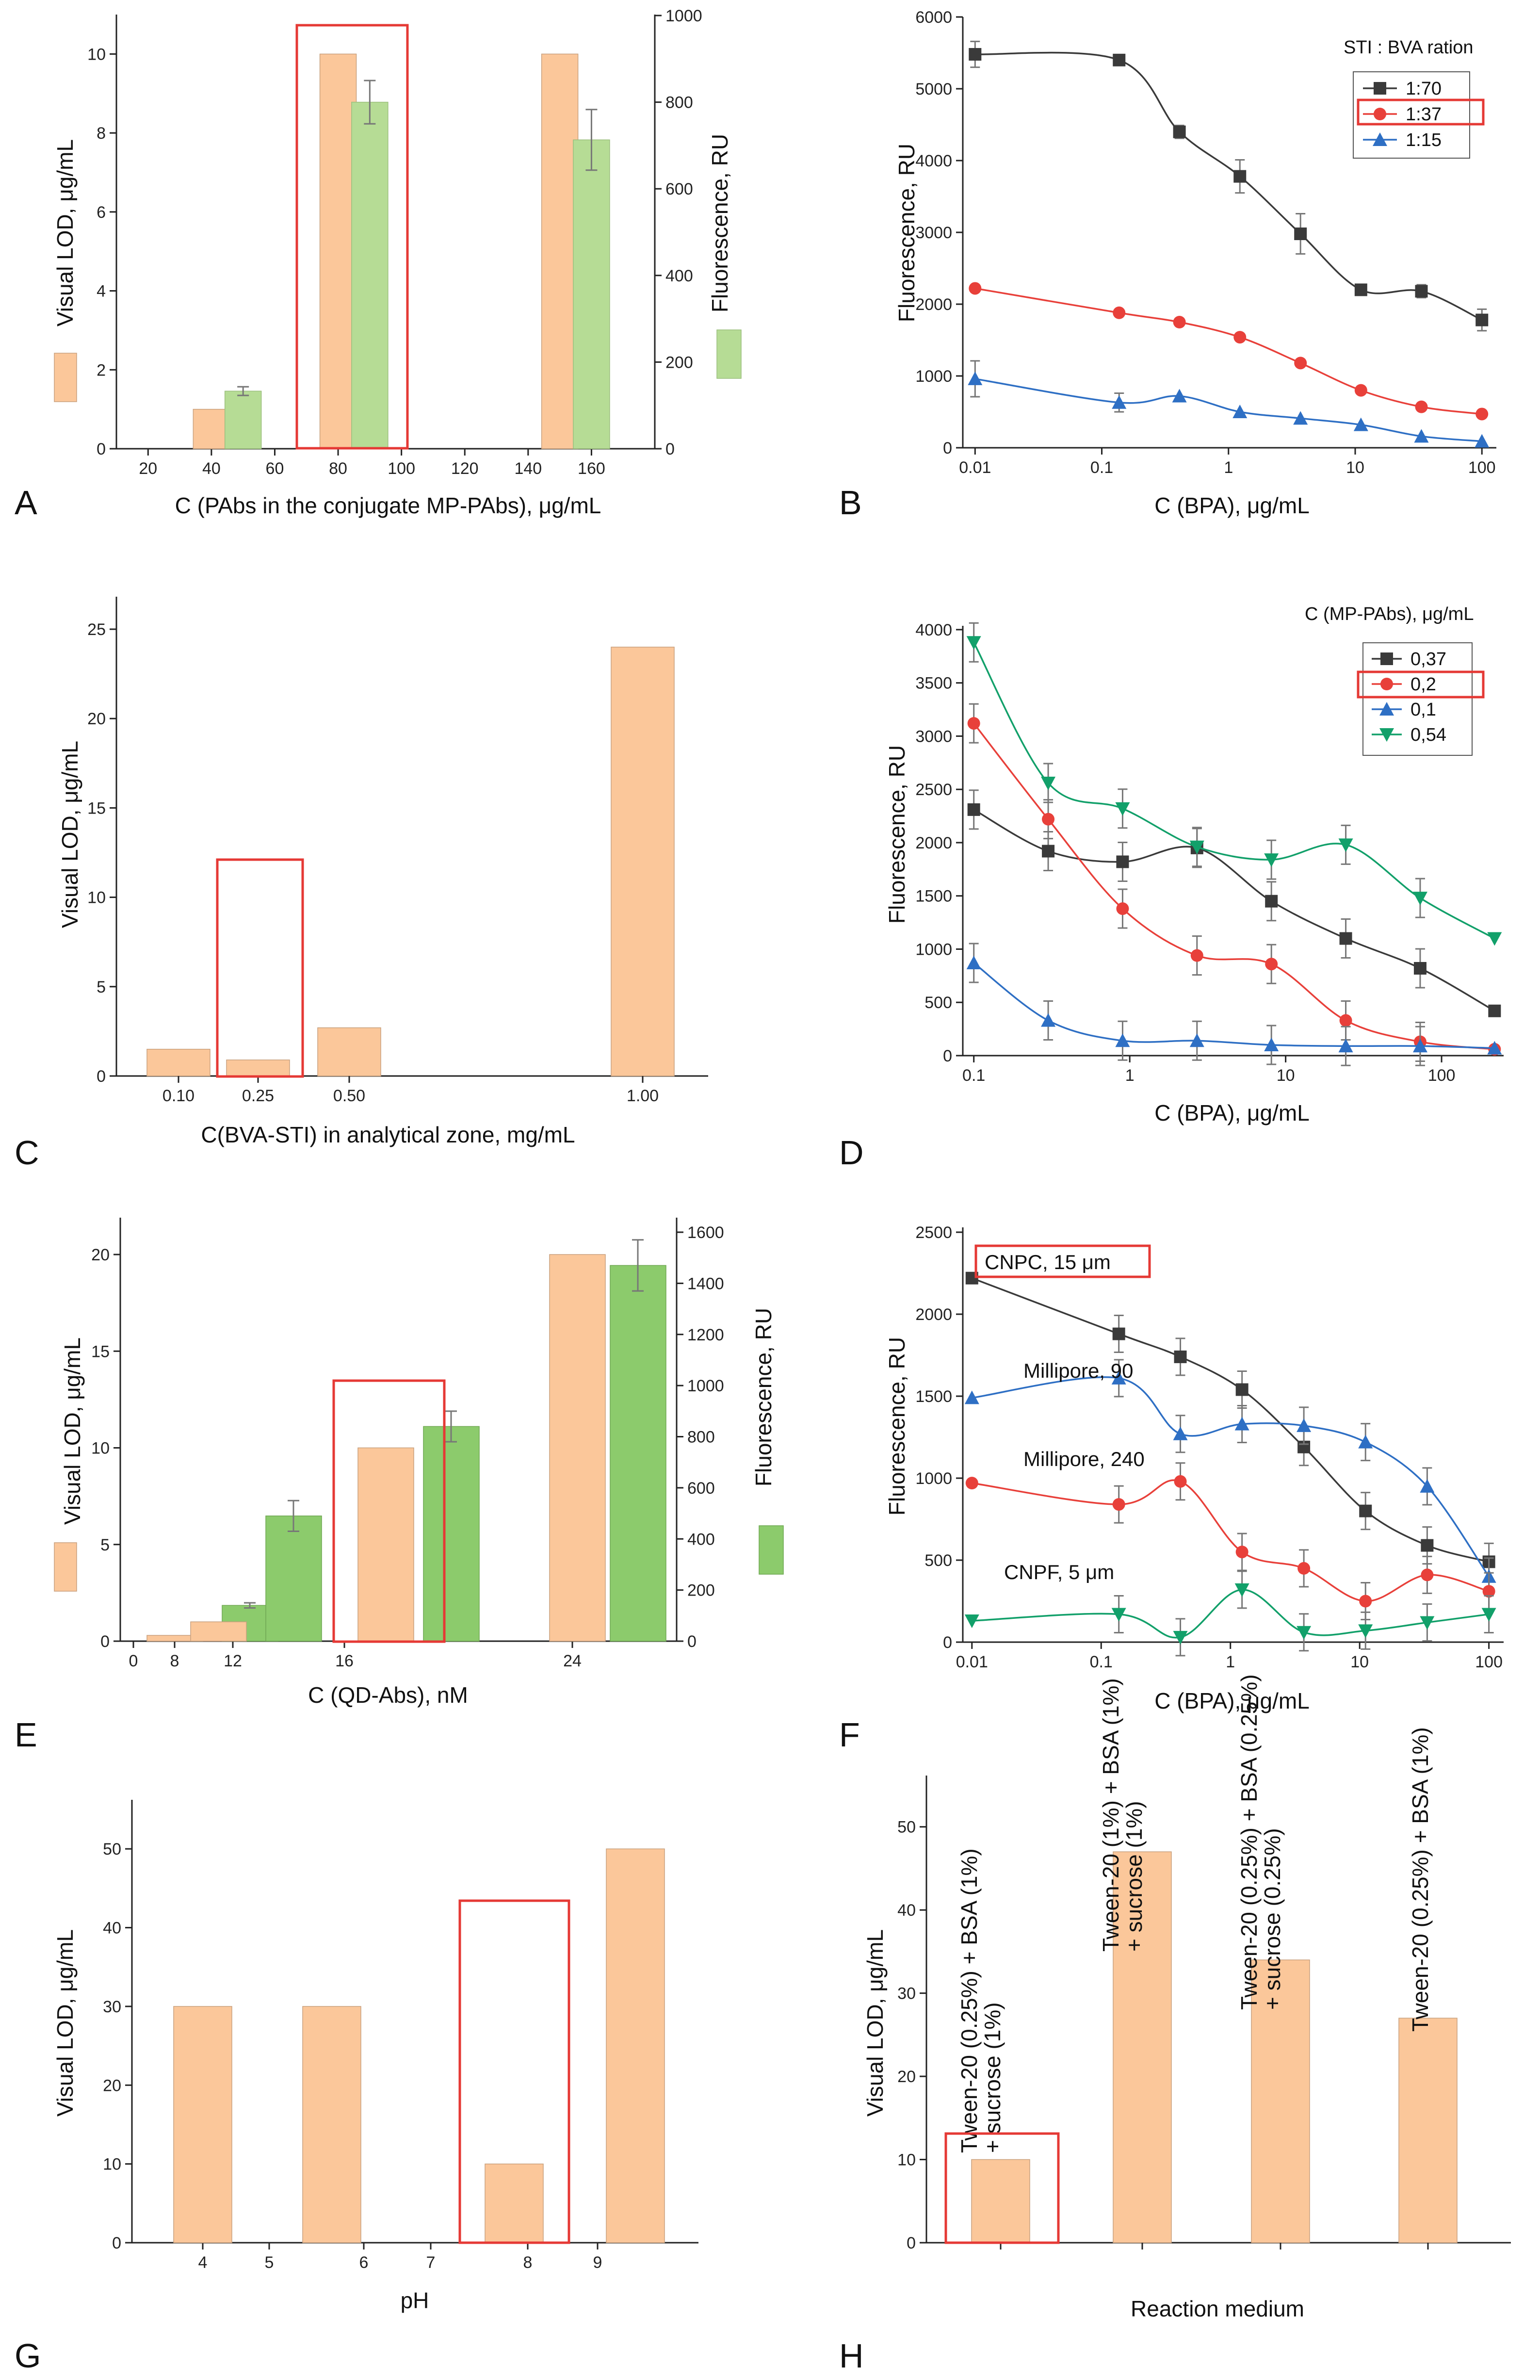 This screenshot has height=2380, width=1540. Describe the element at coordinates (849, 1735) in the screenshot. I see `panel-letter: F` at that location.